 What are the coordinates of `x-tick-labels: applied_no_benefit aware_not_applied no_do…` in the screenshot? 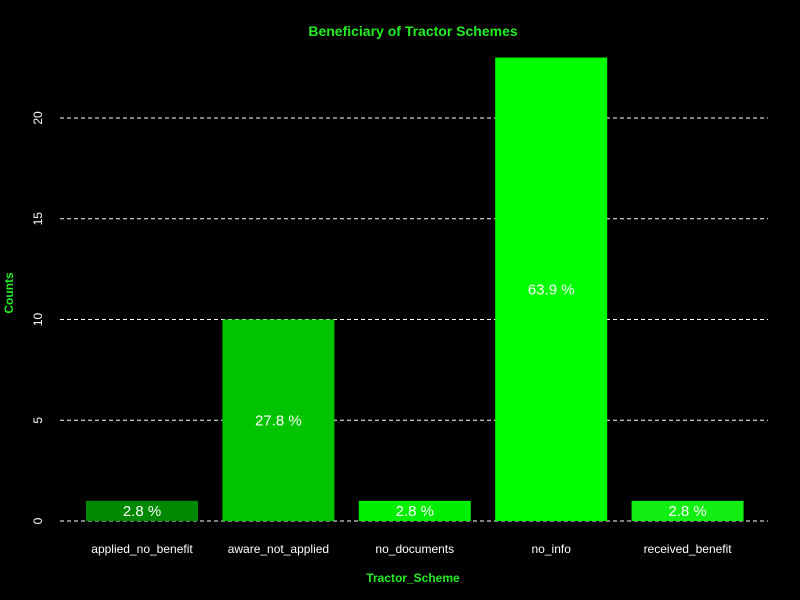 It's located at (411, 549).